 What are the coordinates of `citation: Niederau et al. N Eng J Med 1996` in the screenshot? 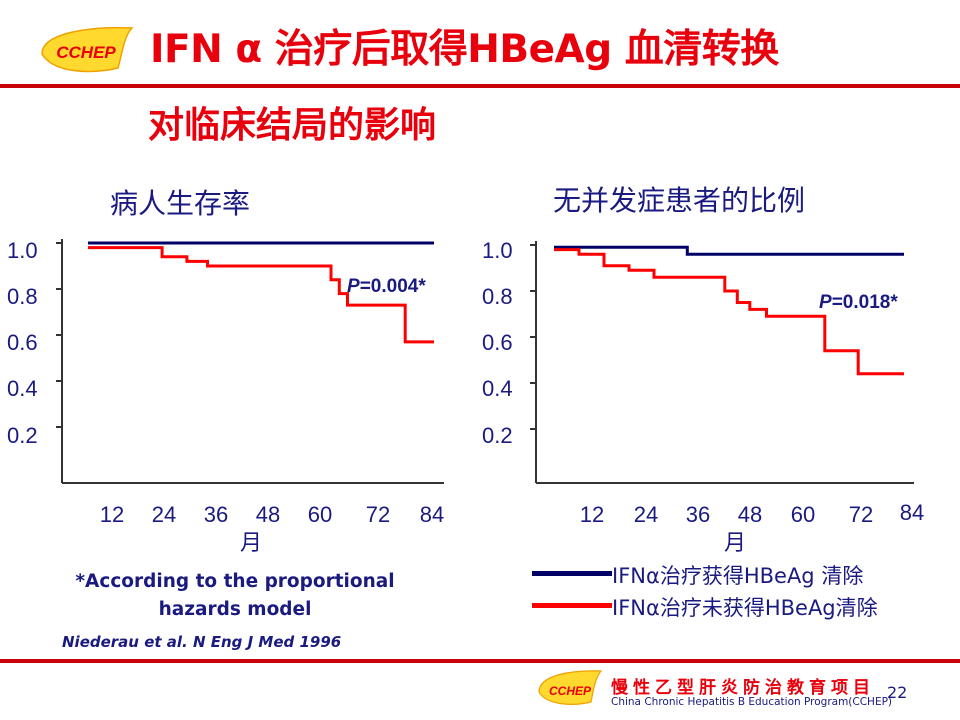 It's located at (202, 642).